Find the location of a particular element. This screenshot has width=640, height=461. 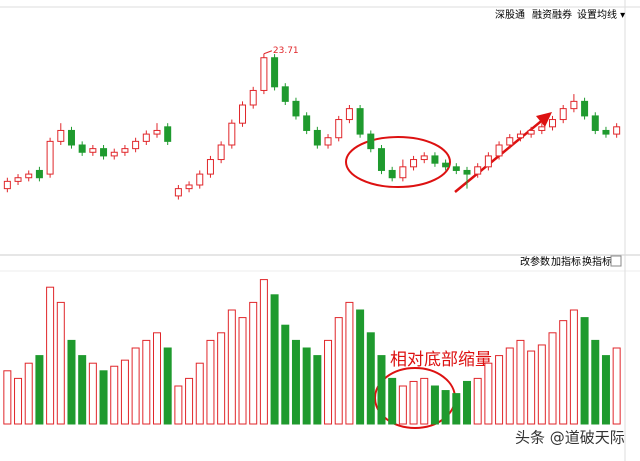

close-button is located at coordinates (616, 261).